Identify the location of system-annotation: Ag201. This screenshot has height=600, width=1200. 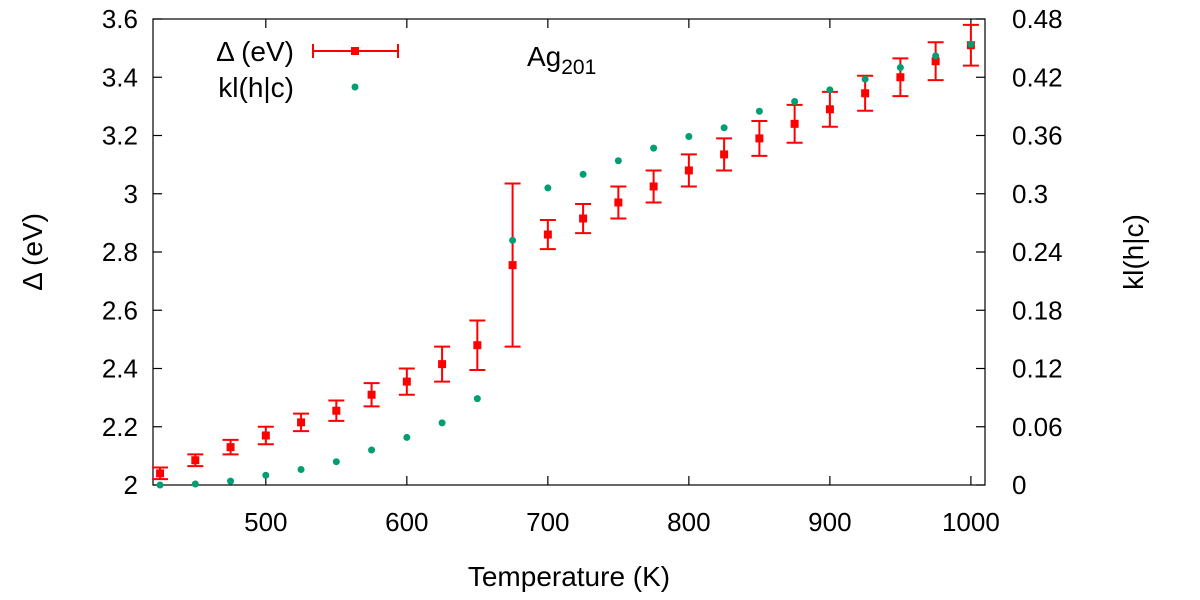
(561, 60).